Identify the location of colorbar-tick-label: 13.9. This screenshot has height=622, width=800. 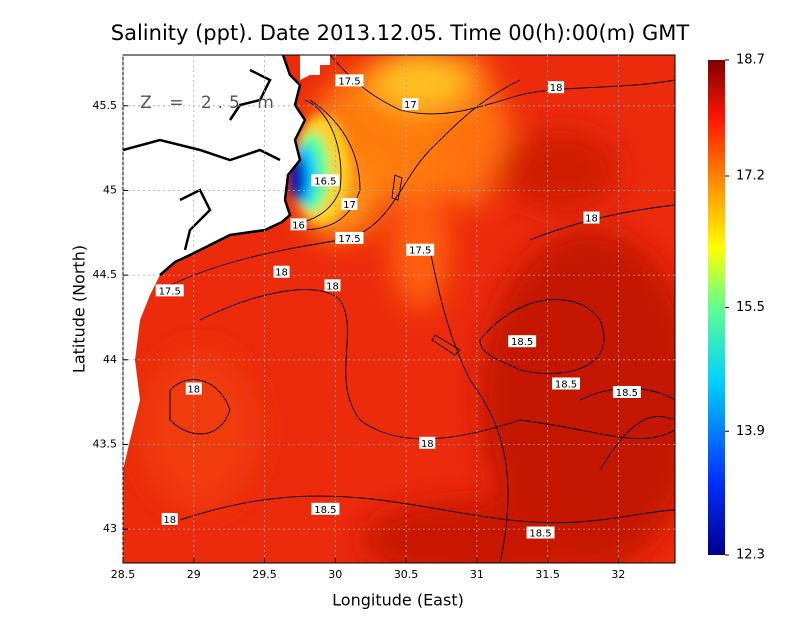
(750, 431).